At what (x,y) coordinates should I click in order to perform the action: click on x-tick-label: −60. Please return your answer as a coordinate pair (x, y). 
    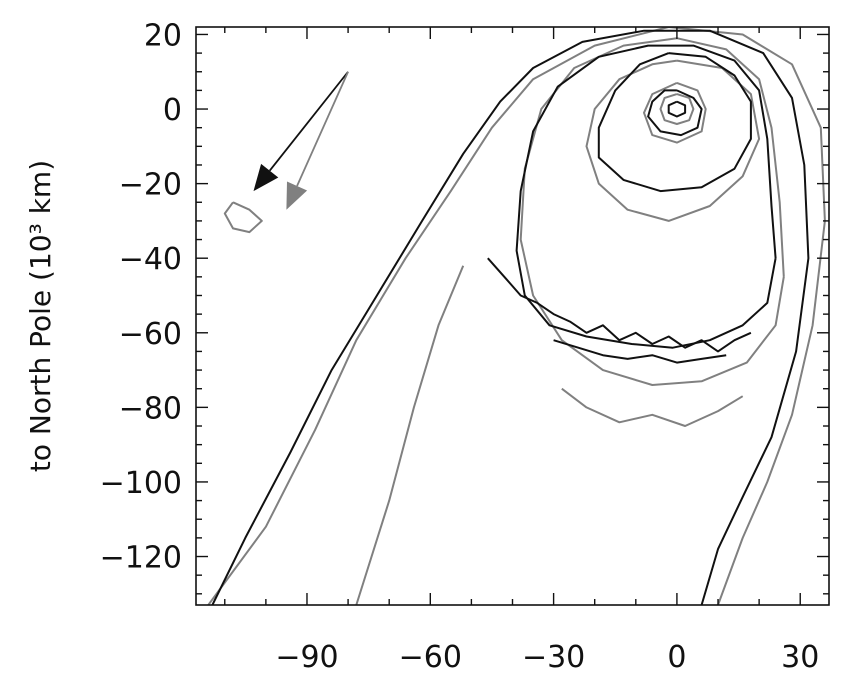
    Looking at the image, I should click on (430, 657).